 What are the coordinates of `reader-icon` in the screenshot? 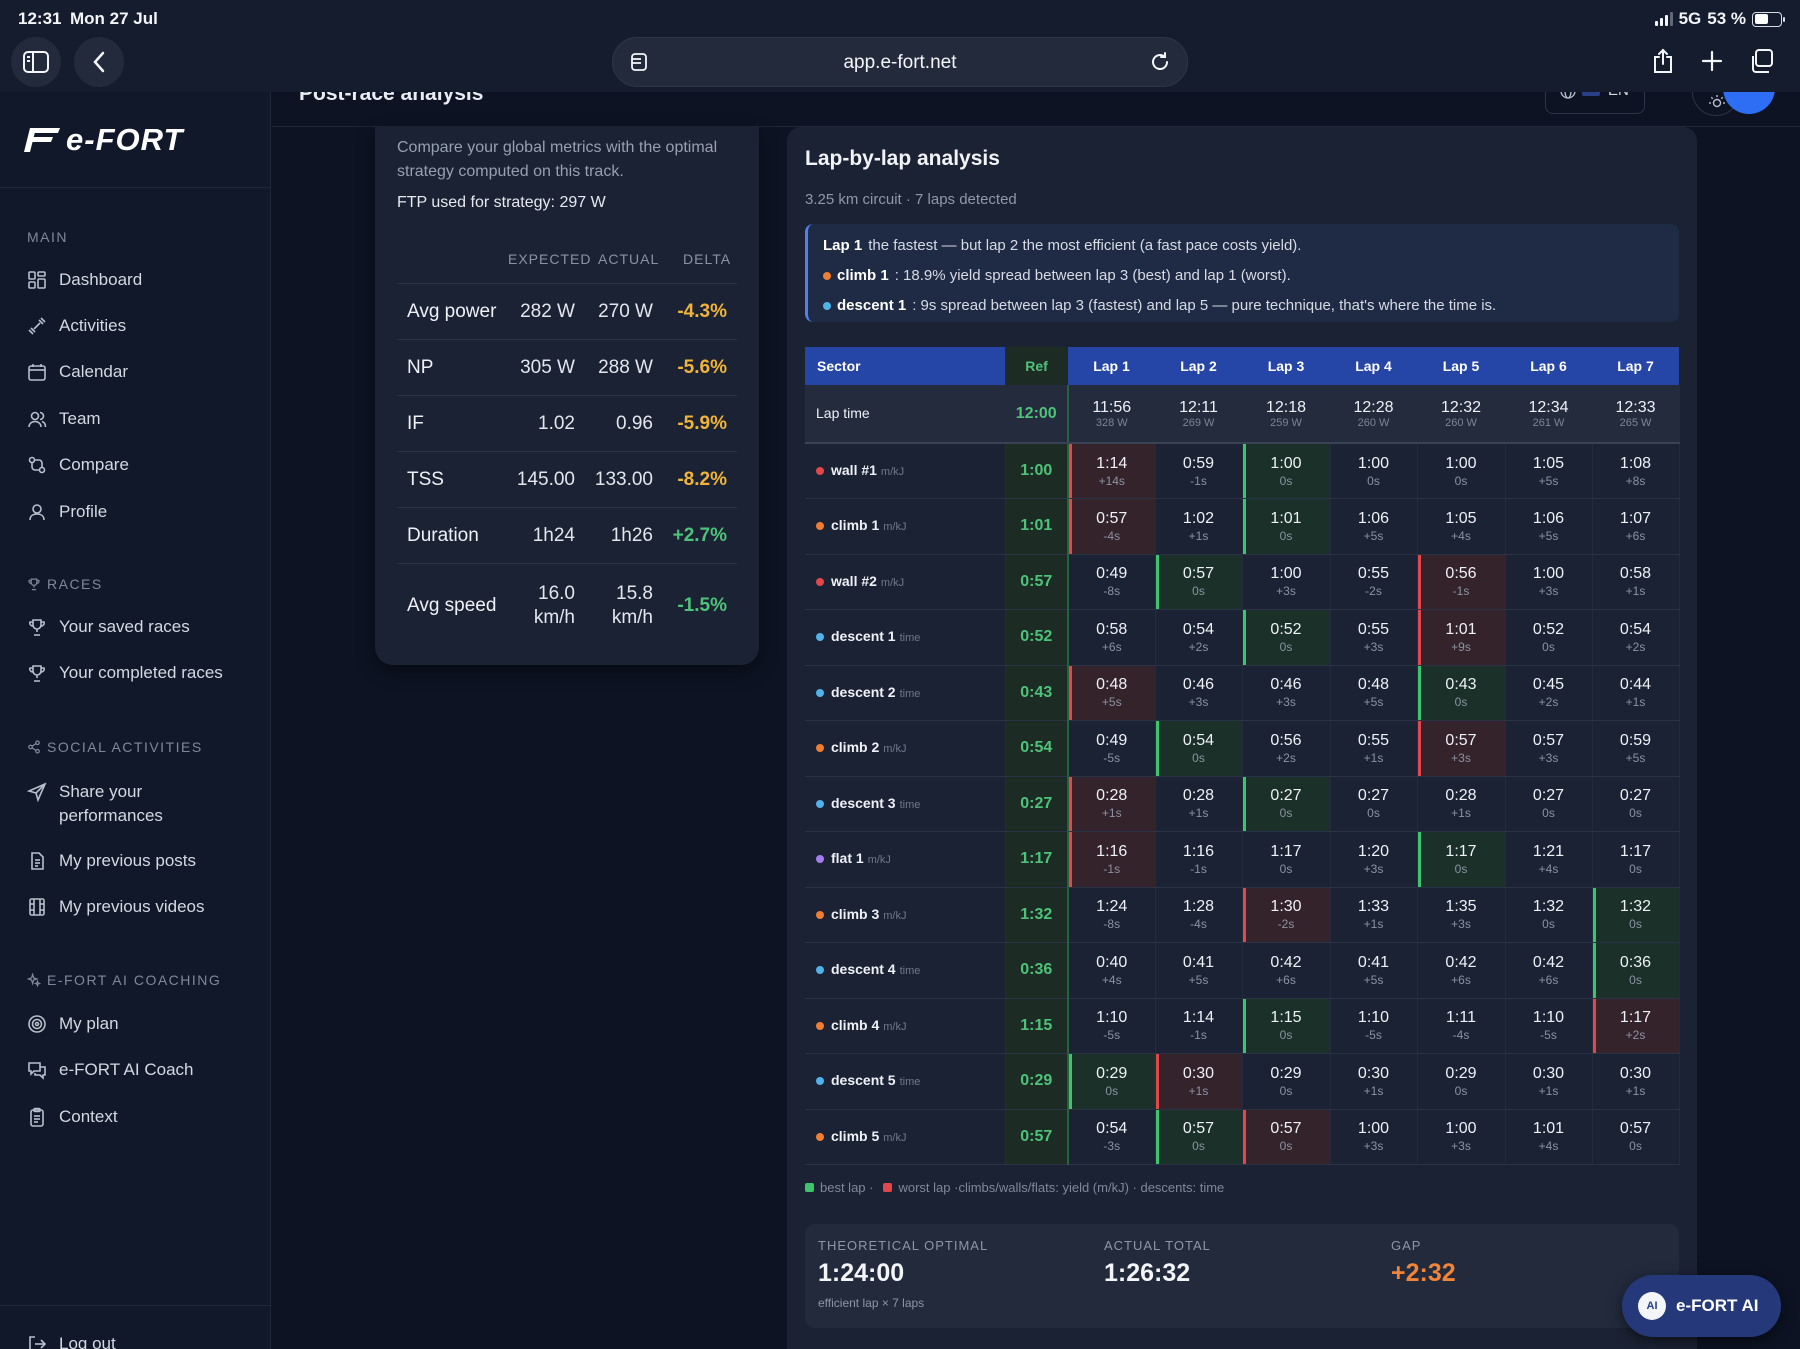 It's located at (639, 64).